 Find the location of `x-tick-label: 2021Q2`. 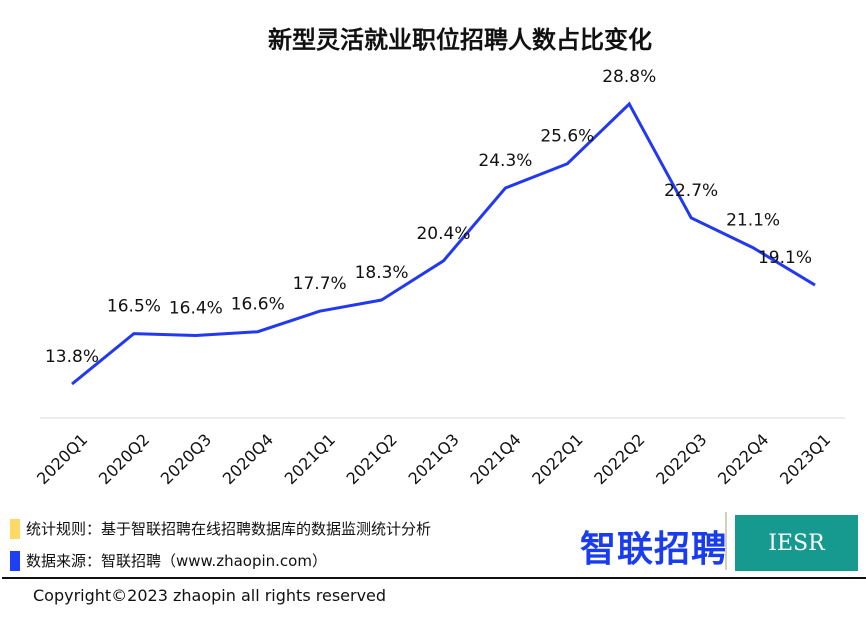

x-tick-label: 2021Q2 is located at coordinates (372, 459).